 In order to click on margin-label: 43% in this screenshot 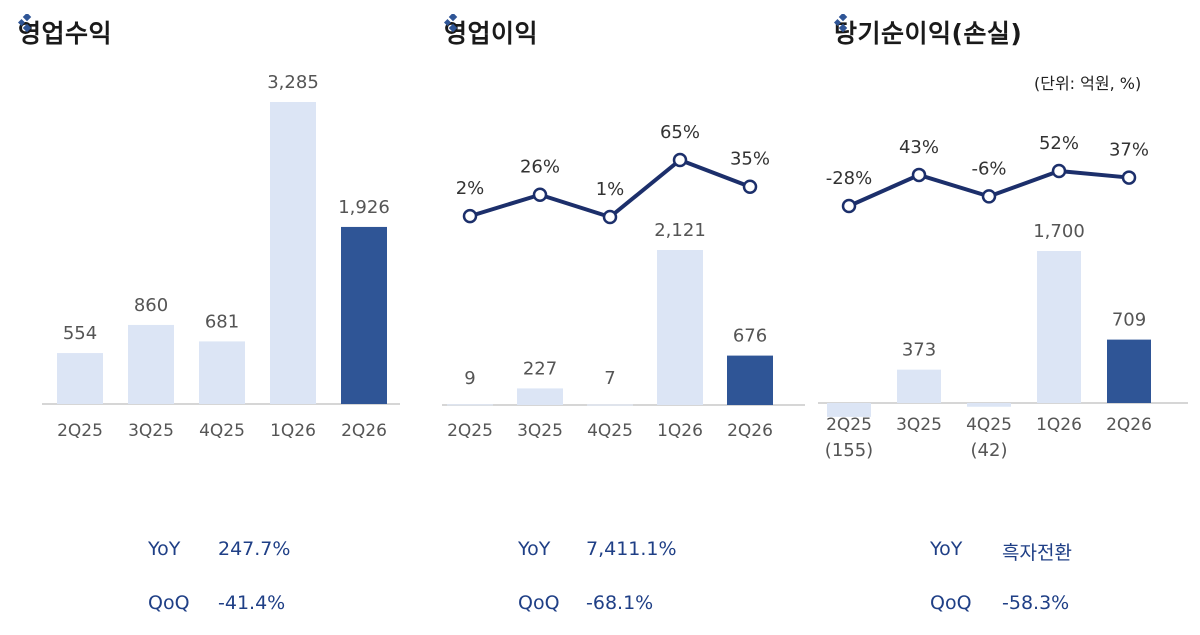, I will do `click(919, 147)`.